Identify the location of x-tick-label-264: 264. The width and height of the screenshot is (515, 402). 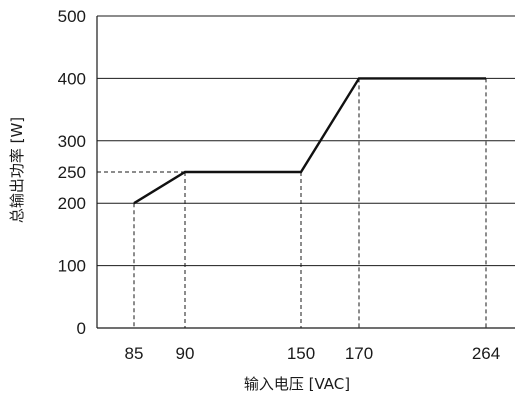
(486, 353).